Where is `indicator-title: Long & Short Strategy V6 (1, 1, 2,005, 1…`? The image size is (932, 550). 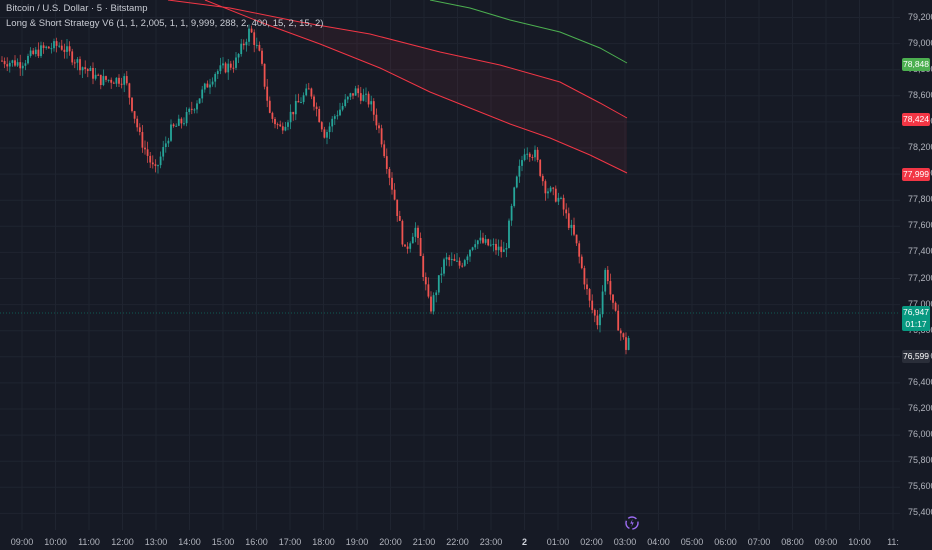 indicator-title: Long & Short Strategy V6 (1, 1, 2,005, 1… is located at coordinates (165, 23).